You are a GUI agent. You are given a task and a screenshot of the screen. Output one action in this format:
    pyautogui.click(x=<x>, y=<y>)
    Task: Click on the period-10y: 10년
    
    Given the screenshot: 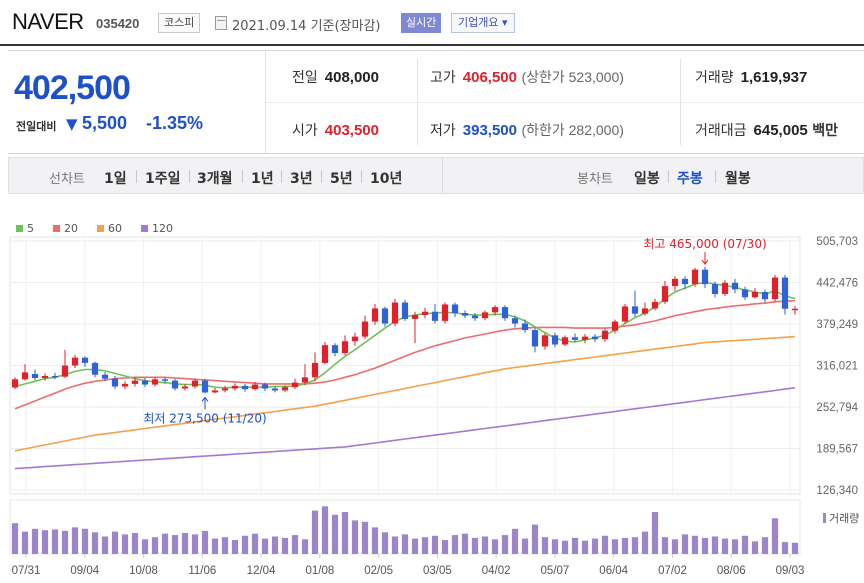 What is the action you would take?
    pyautogui.click(x=386, y=179)
    